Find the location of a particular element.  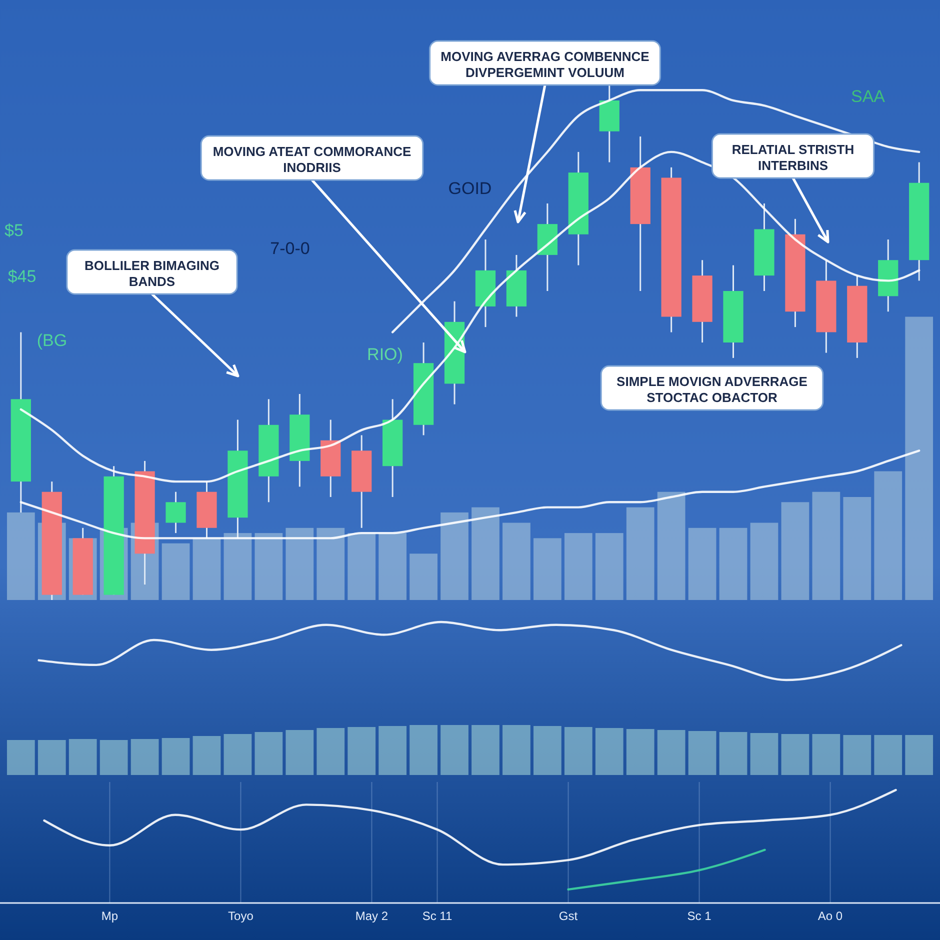

annotation: $45 is located at coordinates (22, 276).